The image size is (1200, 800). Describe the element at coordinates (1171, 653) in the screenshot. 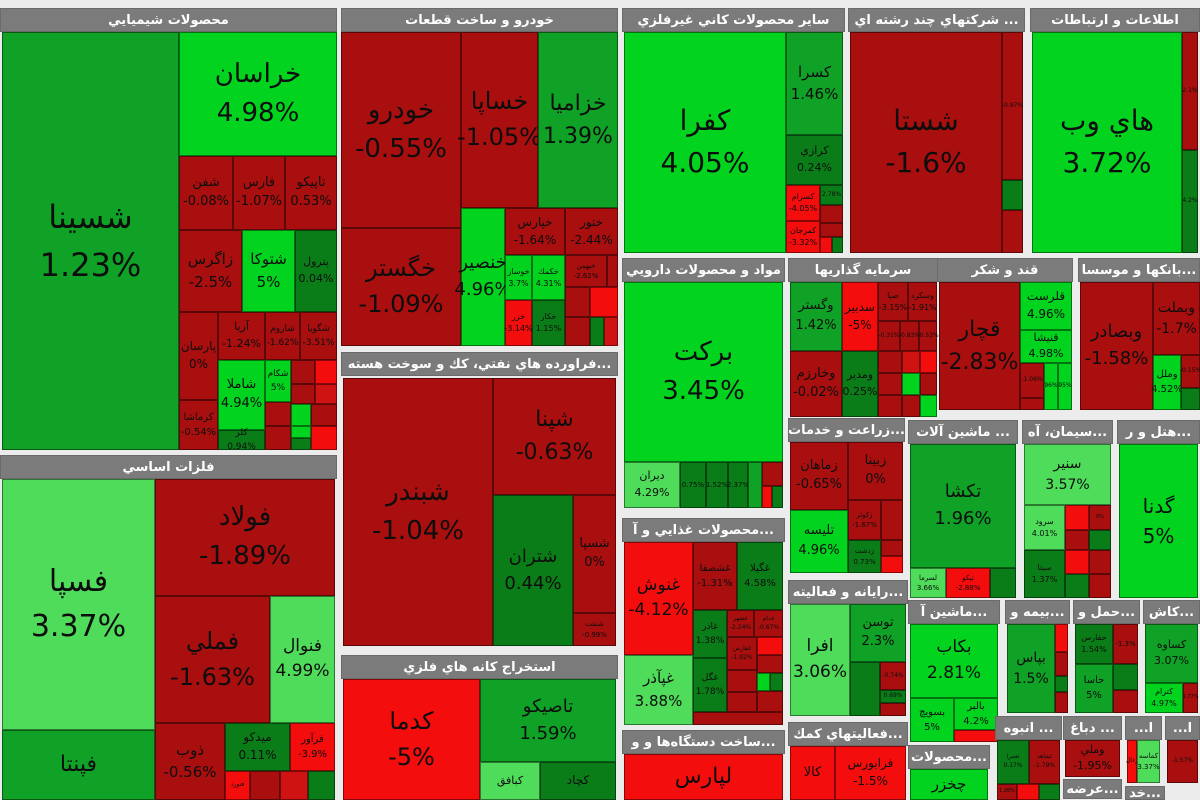

I see `treemap-cell-kash-0: كساوه 3.07%` at that location.